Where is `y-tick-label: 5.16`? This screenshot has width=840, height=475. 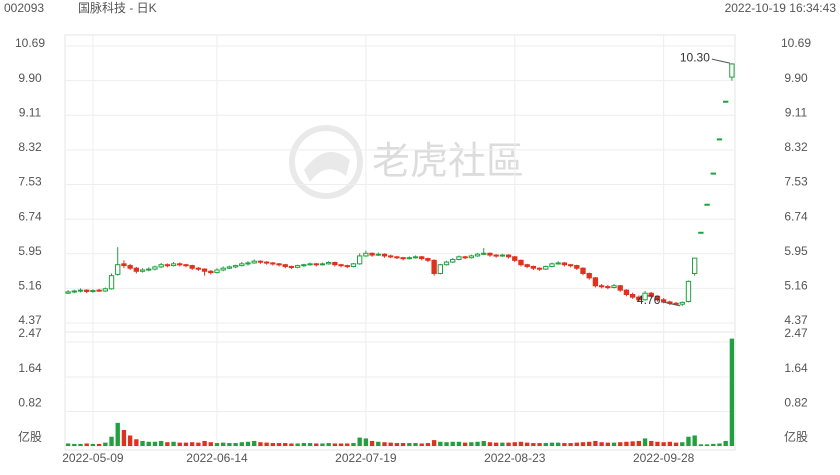
y-tick-label: 5.16 is located at coordinates (30, 286).